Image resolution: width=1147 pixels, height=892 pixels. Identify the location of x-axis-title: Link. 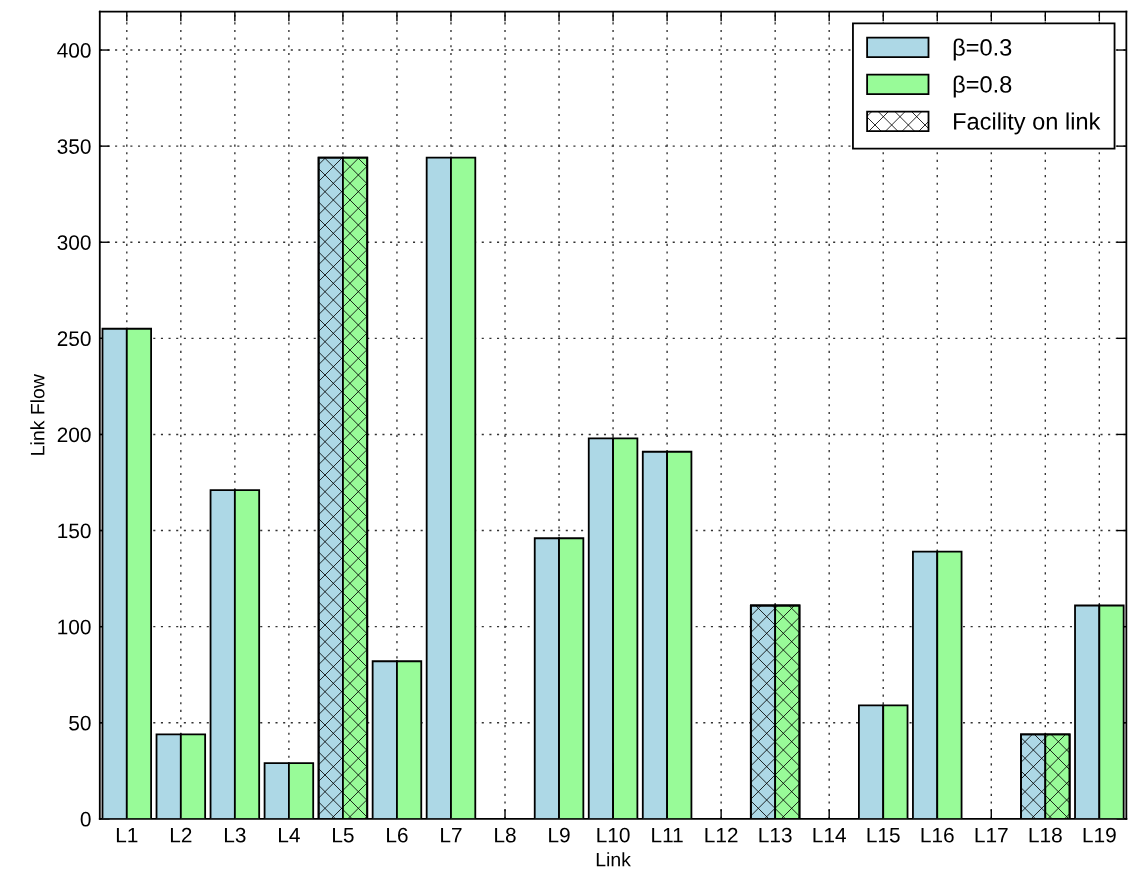
(613, 859).